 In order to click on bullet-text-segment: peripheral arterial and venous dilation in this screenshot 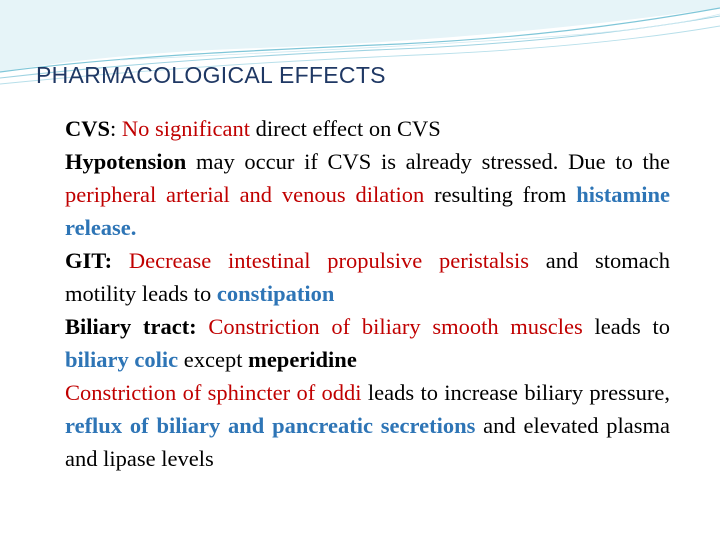, I will do `click(245, 194)`.